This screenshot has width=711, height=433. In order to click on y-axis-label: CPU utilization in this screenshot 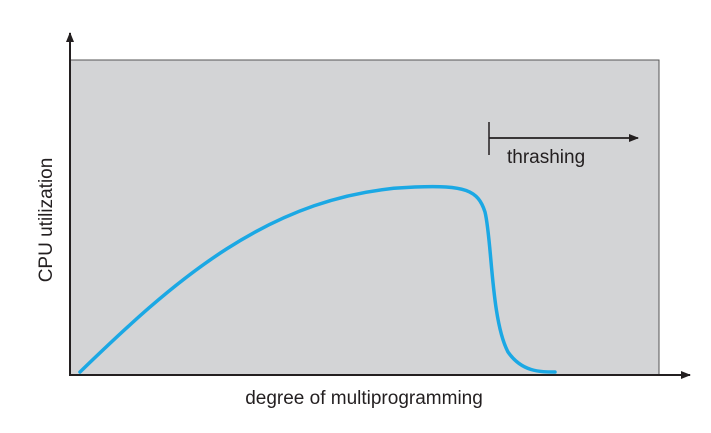, I will do `click(46, 220)`.